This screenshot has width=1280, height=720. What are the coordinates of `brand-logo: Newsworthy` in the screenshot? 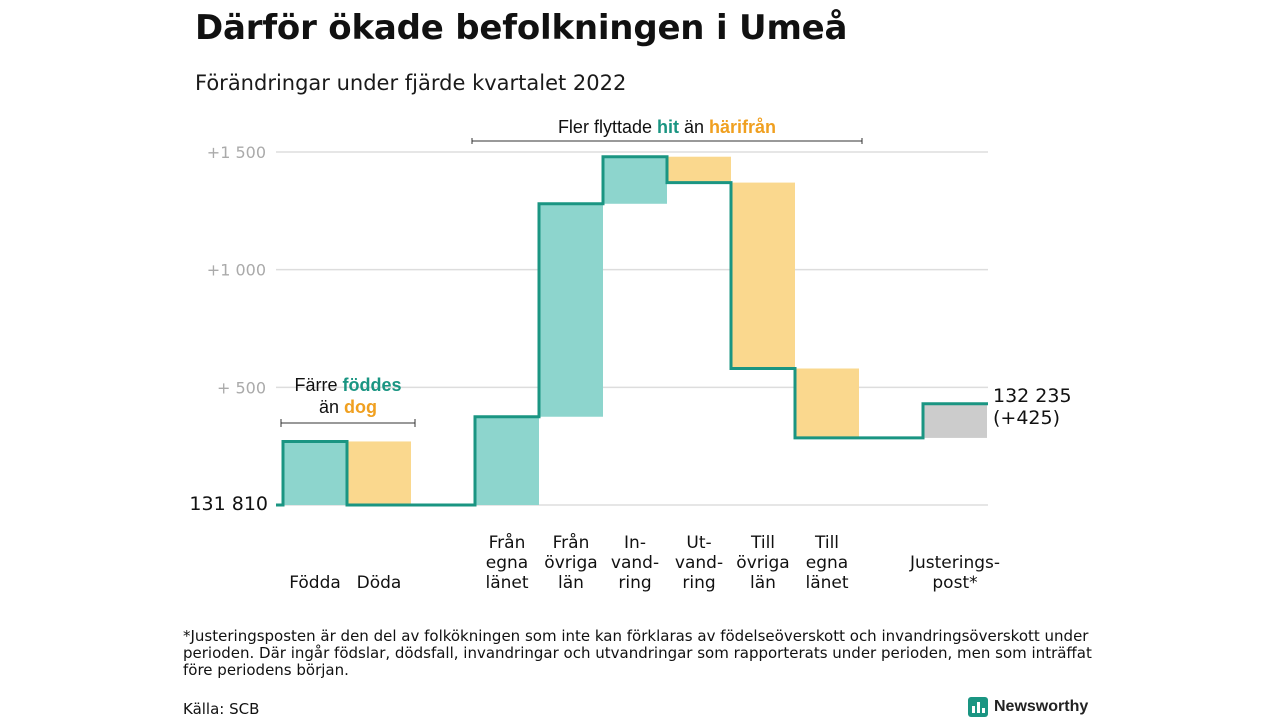 It's located at (1028, 707).